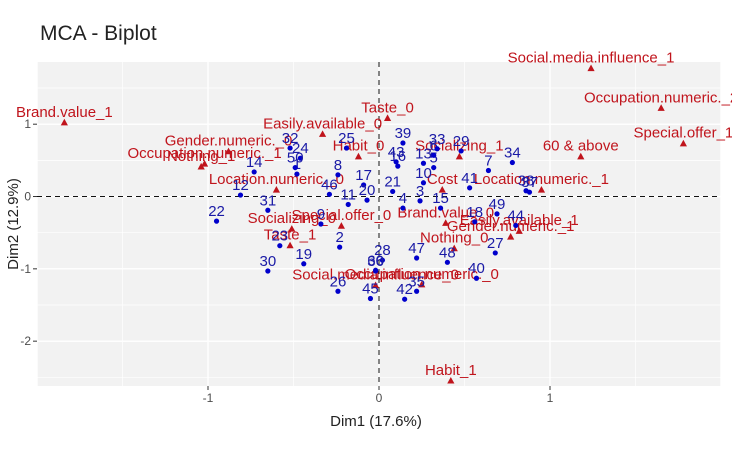 The height and width of the screenshot is (452, 732). I want to click on variable-label: Habit_0, so click(359, 146).